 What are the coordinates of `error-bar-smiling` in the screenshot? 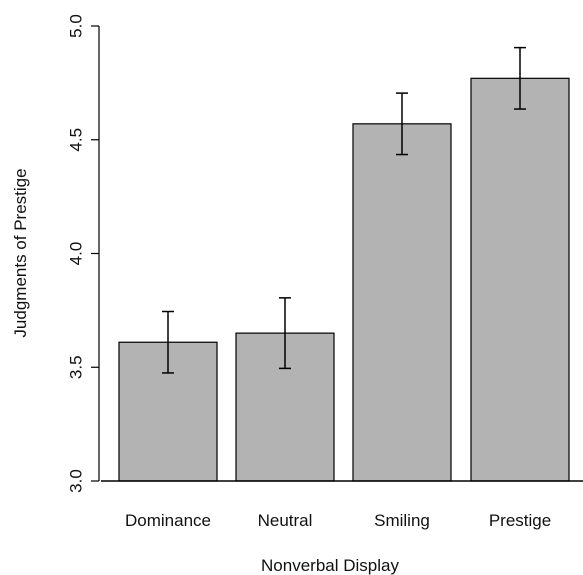 It's located at (402, 124).